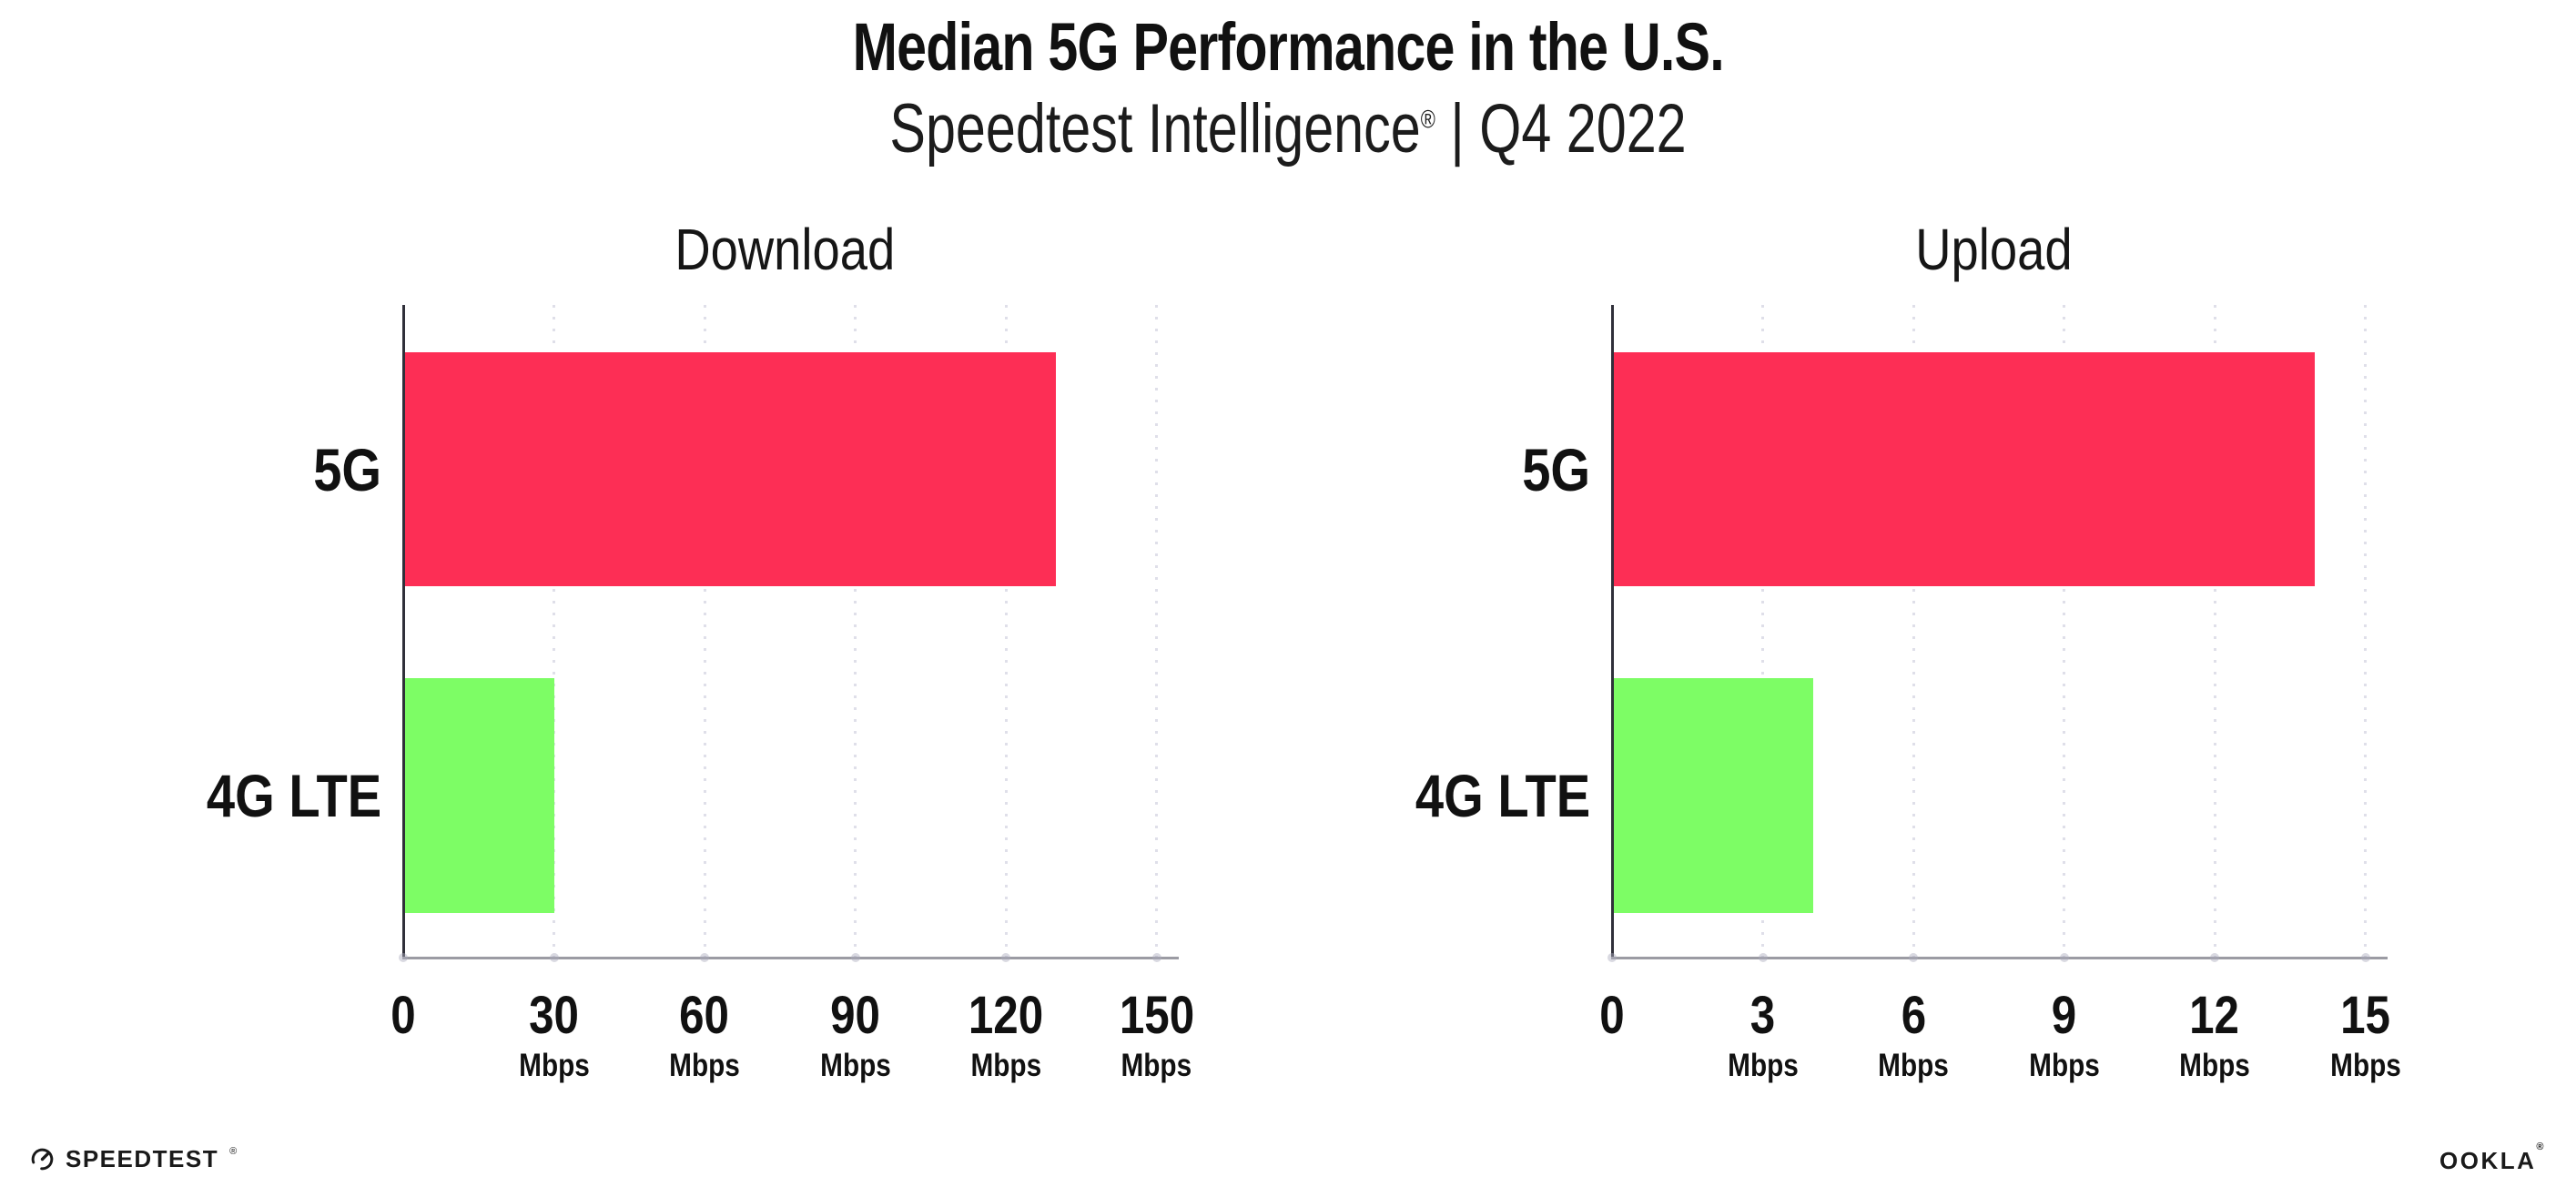  Describe the element at coordinates (855, 1036) in the screenshot. I see `x-tick-label: 90 Mbps` at that location.